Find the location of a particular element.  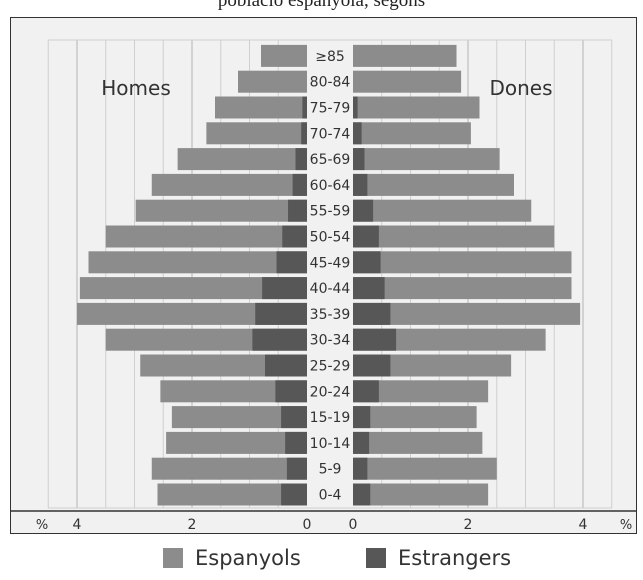

category-label-45-49: 45-49 is located at coordinates (330, 263).